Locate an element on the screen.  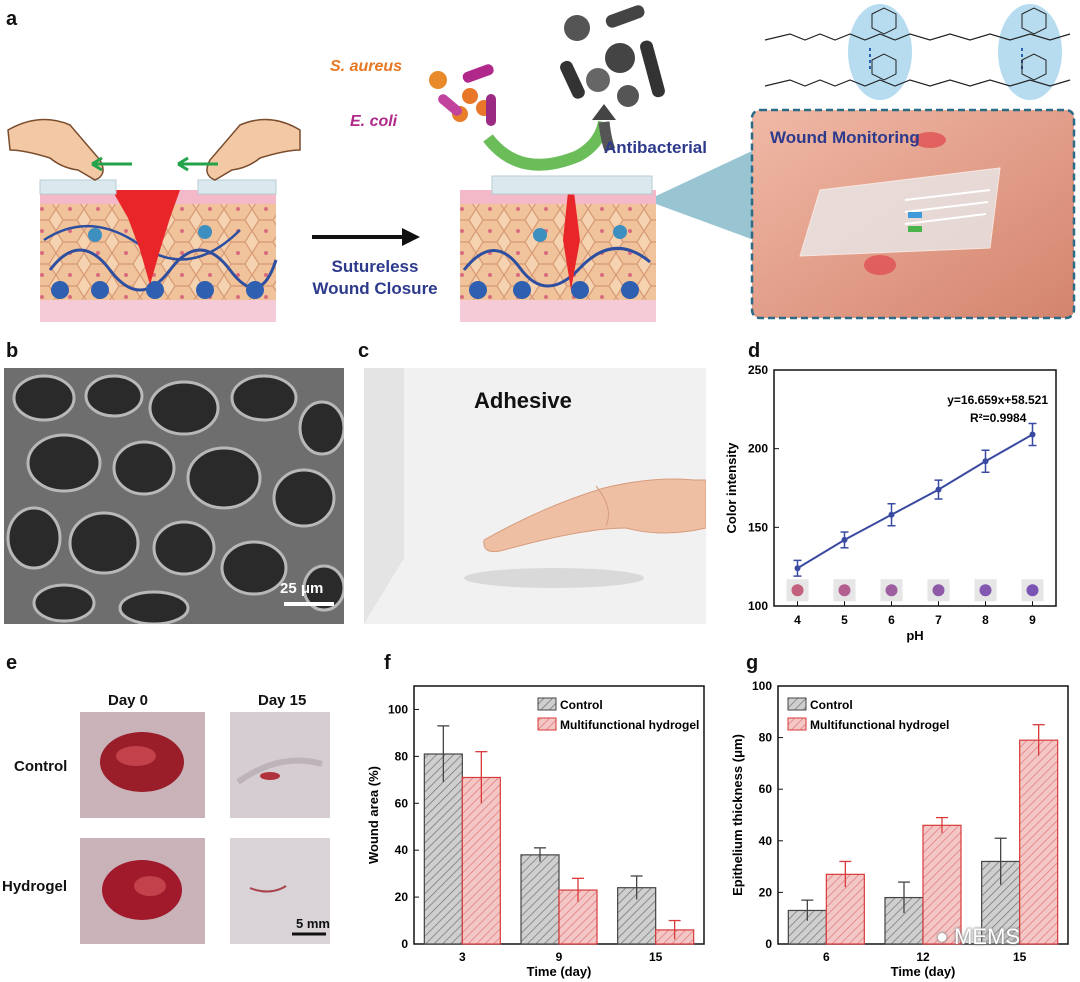
watermark-text: MEMS is located at coordinates (987, 936).